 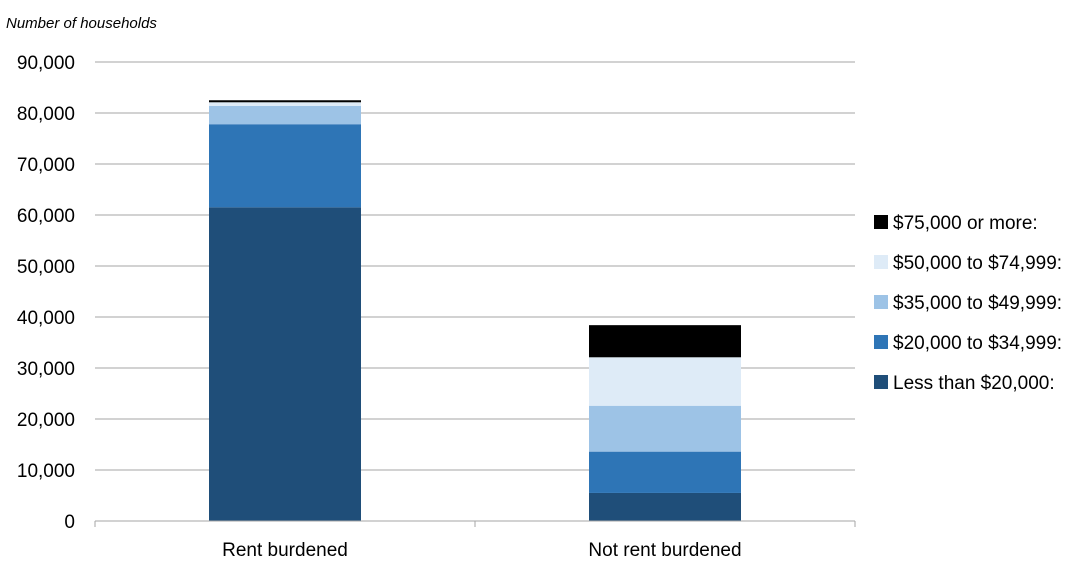 I want to click on y-tick-label: 10,000, so click(x=46, y=471).